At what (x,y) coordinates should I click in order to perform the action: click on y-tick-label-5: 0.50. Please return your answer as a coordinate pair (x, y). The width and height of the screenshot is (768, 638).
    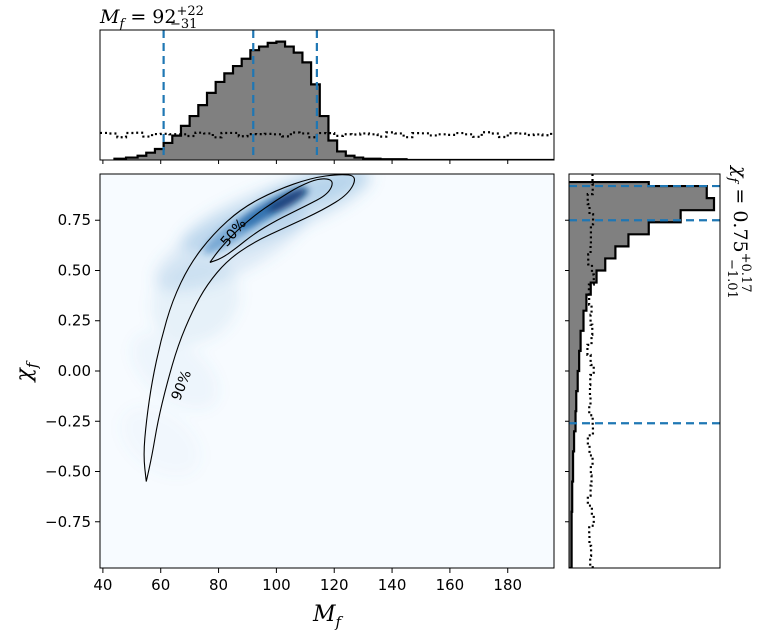
    Looking at the image, I should click on (74, 270).